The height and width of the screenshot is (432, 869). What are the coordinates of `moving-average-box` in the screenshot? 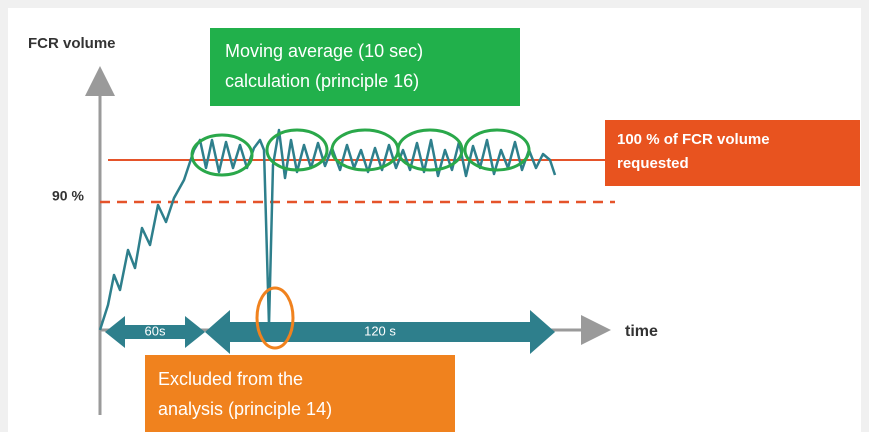 It's located at (365, 67).